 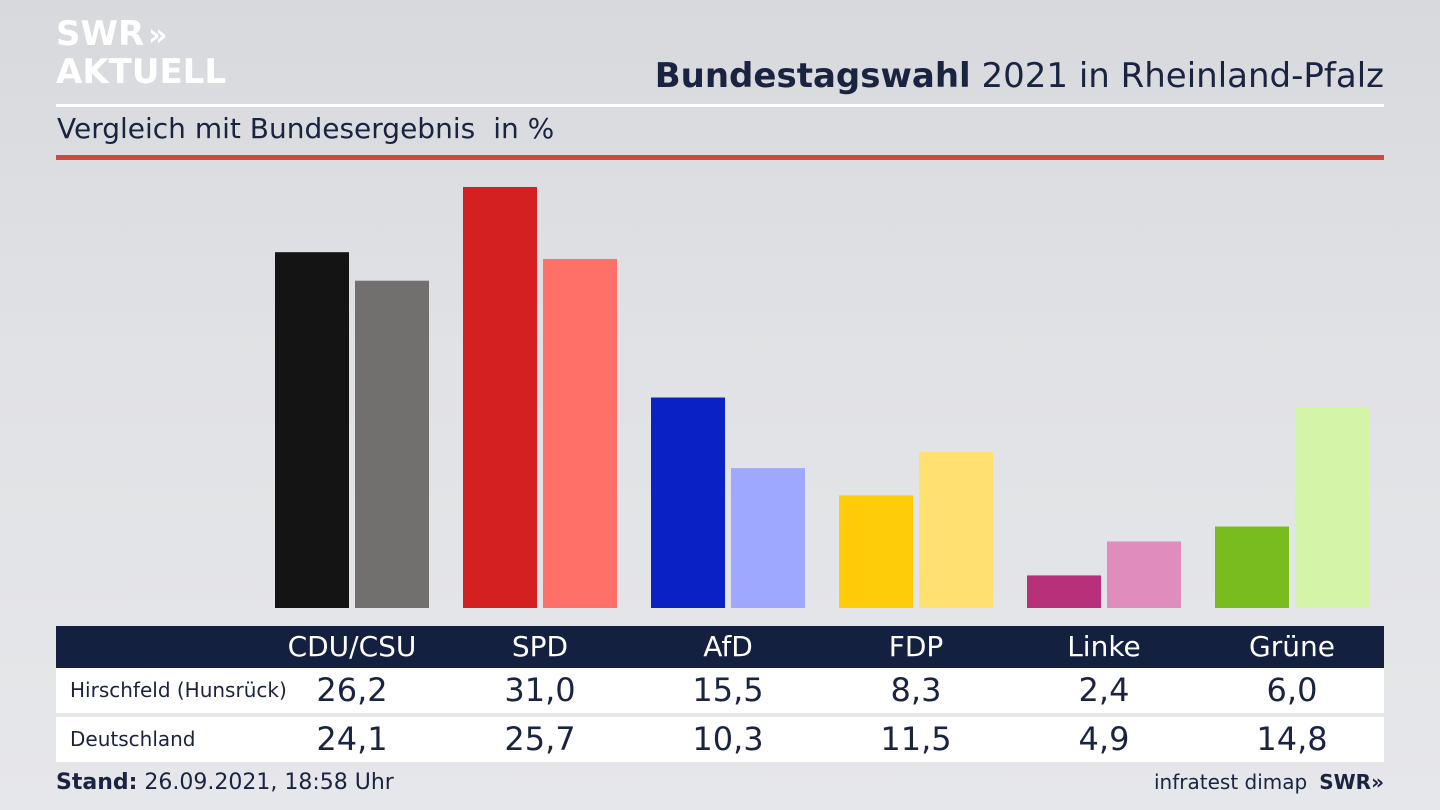 I want to click on value-linke-deutschland: 4,9, so click(x=1104, y=739).